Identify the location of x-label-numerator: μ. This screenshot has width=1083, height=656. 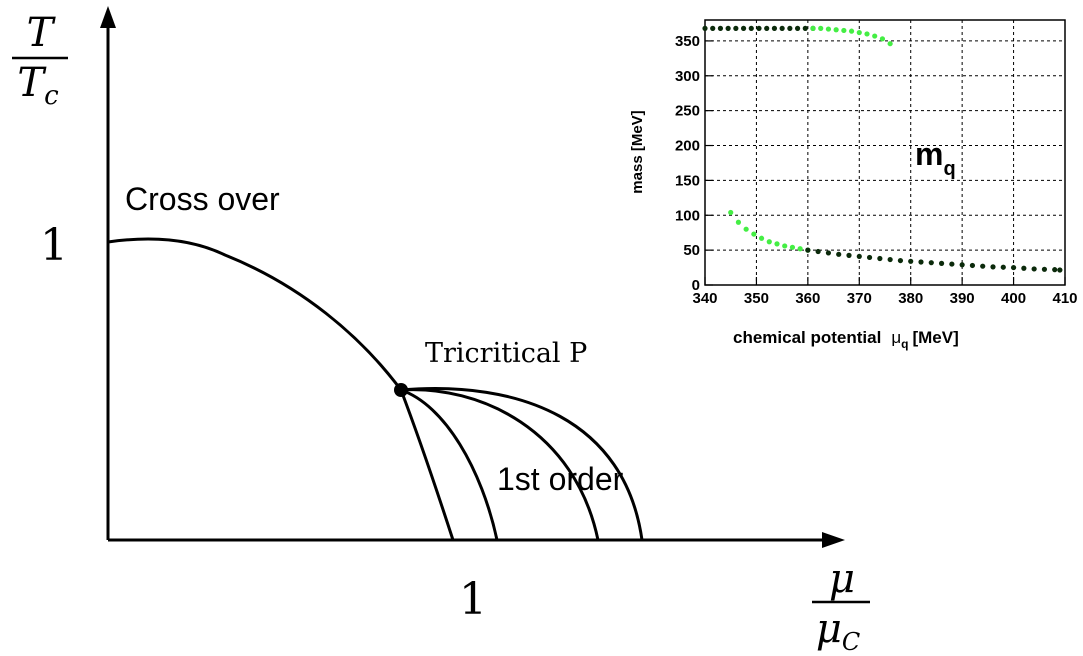
(842, 579).